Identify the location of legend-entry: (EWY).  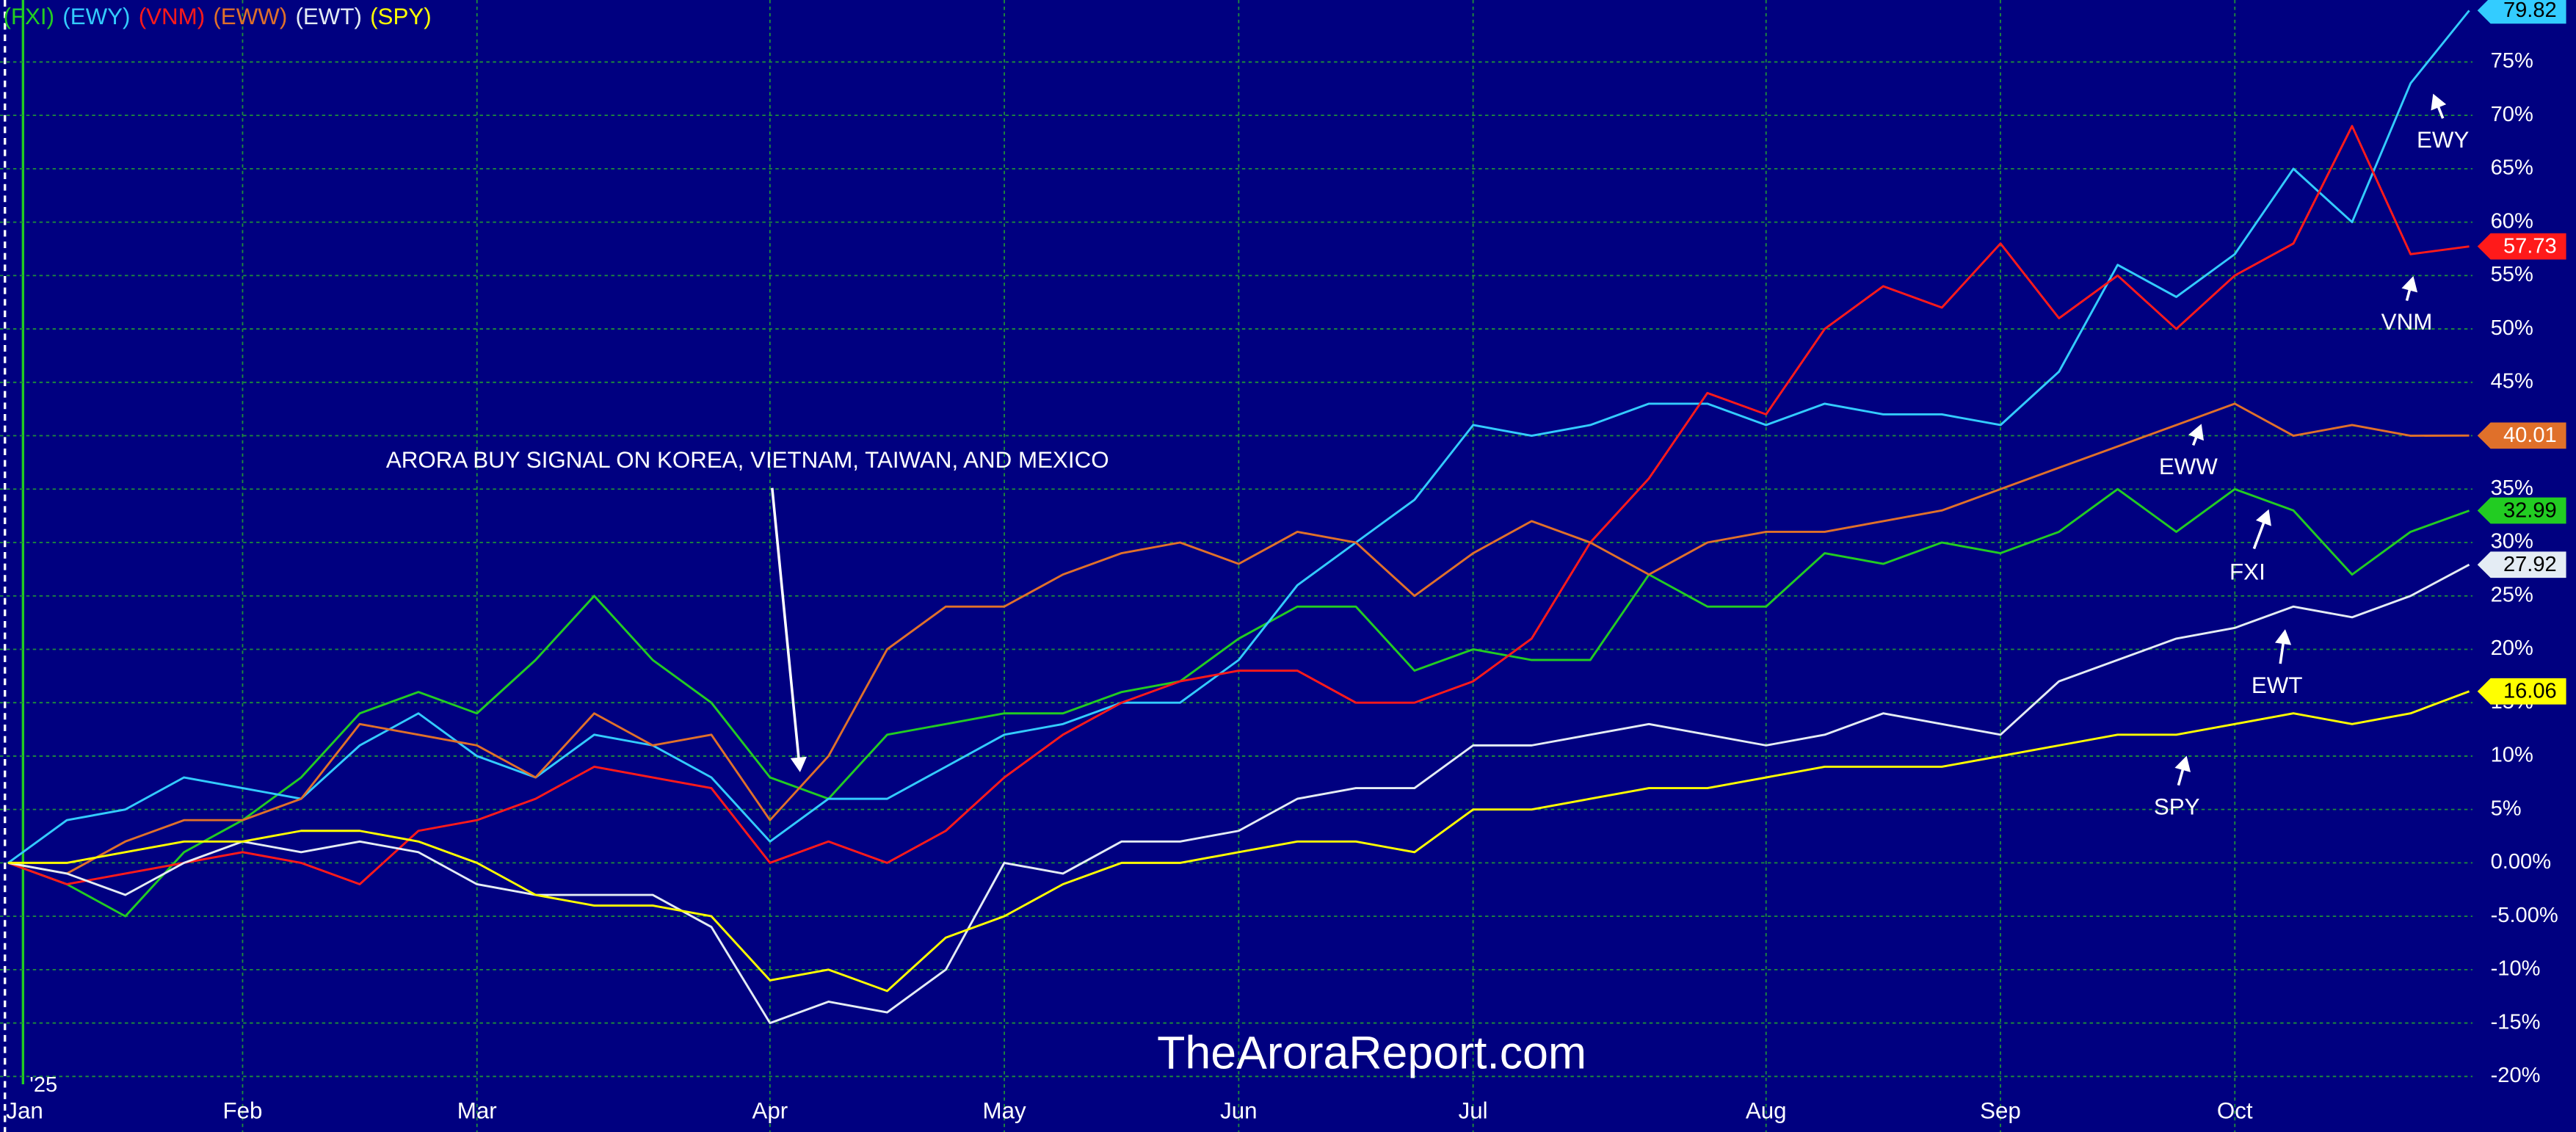
(96, 16).